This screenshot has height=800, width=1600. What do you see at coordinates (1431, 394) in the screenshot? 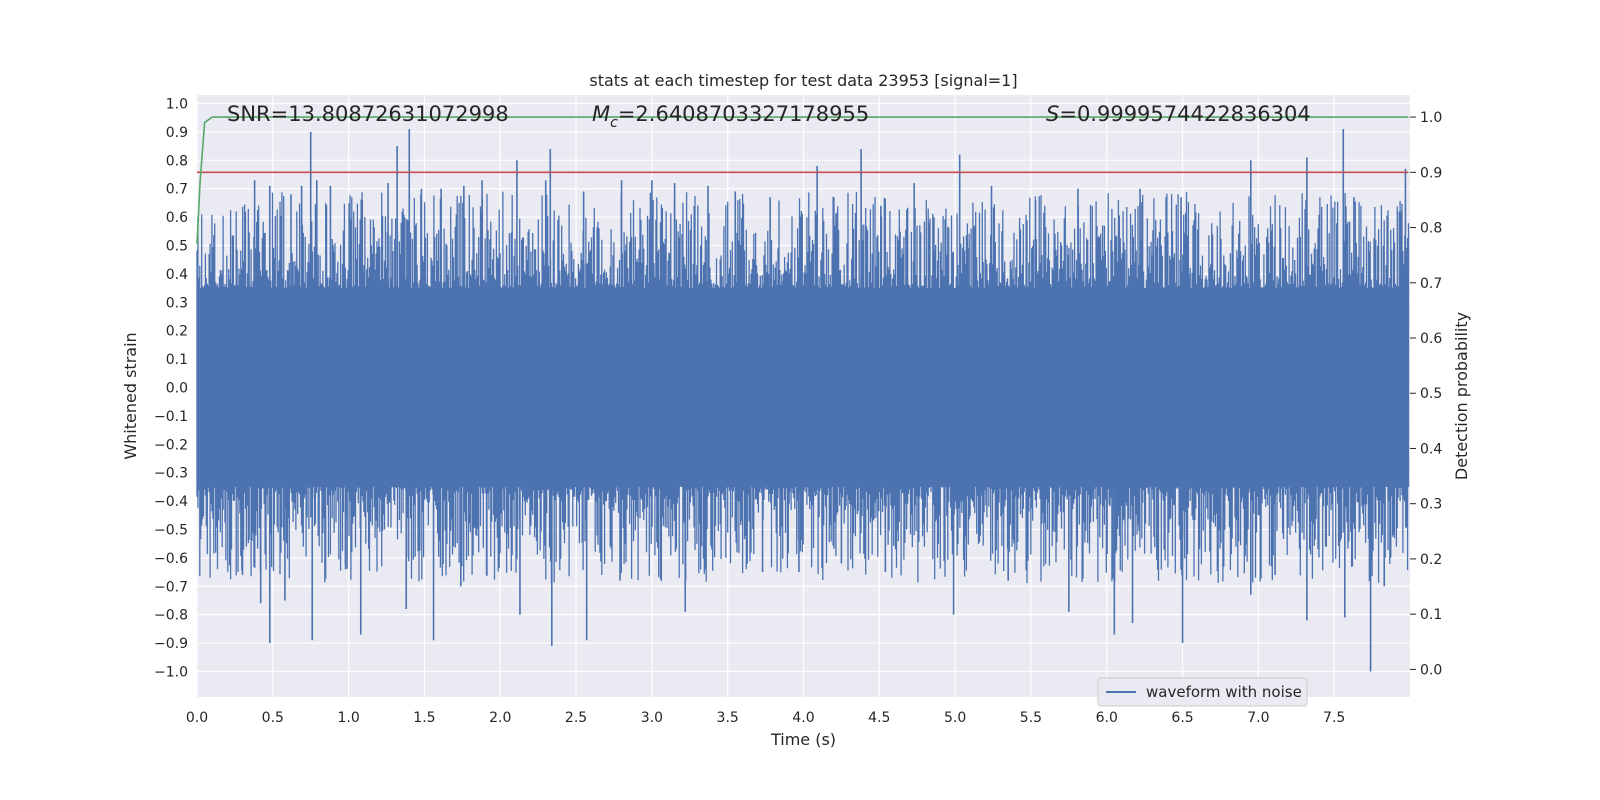
I see `y2-tick-label: 0.5` at bounding box center [1431, 394].